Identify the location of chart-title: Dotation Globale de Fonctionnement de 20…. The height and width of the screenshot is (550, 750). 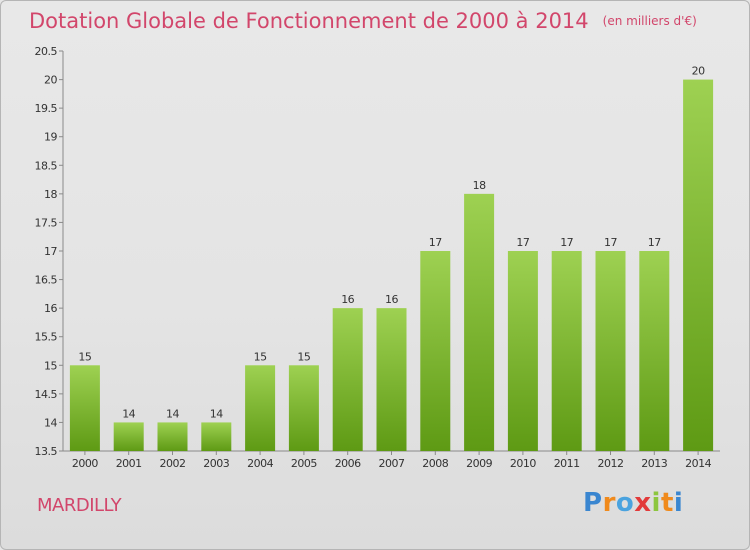
(363, 21).